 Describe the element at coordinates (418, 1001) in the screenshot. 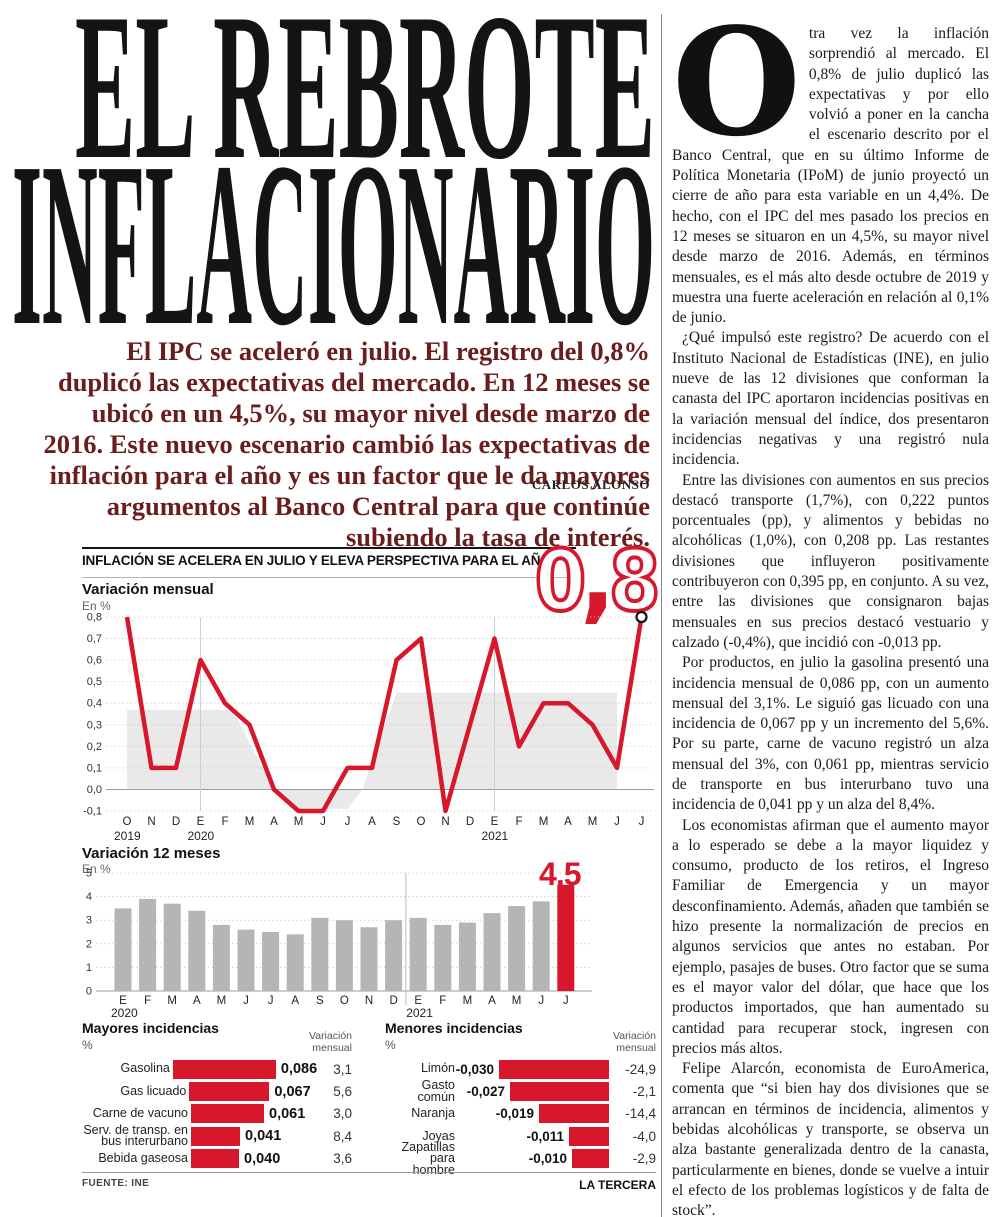

I see `month-label: E` at that location.